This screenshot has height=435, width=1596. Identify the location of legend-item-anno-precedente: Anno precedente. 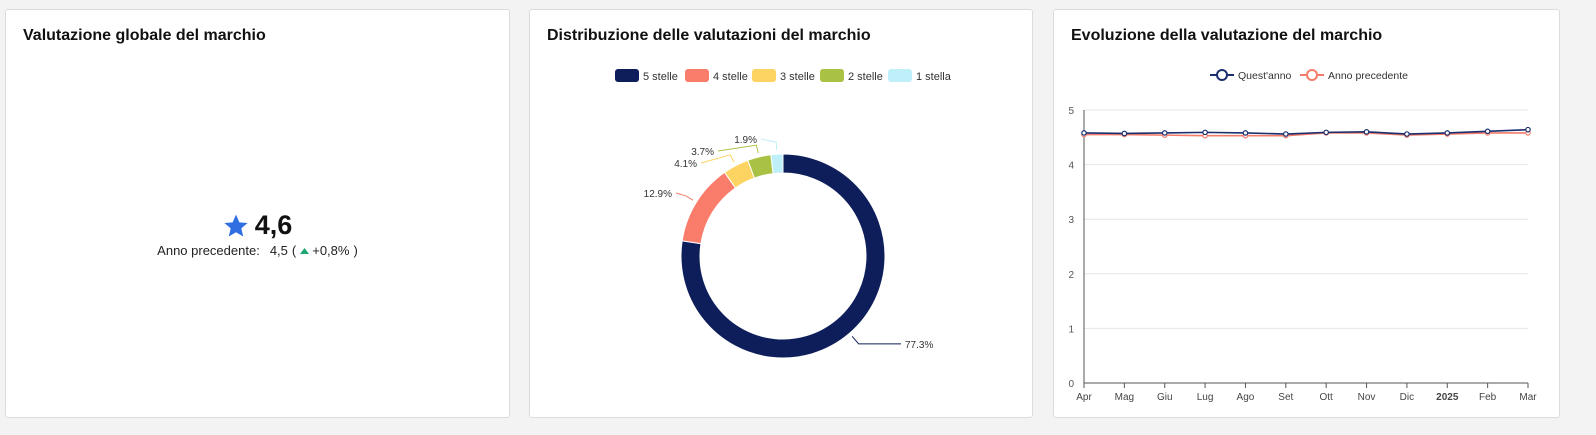
(1354, 75).